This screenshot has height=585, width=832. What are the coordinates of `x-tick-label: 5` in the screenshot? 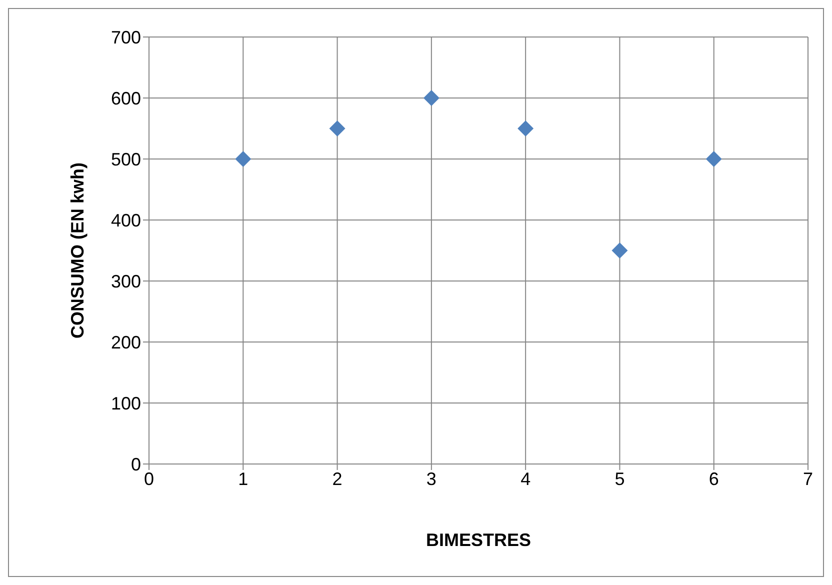 It's located at (619, 478).